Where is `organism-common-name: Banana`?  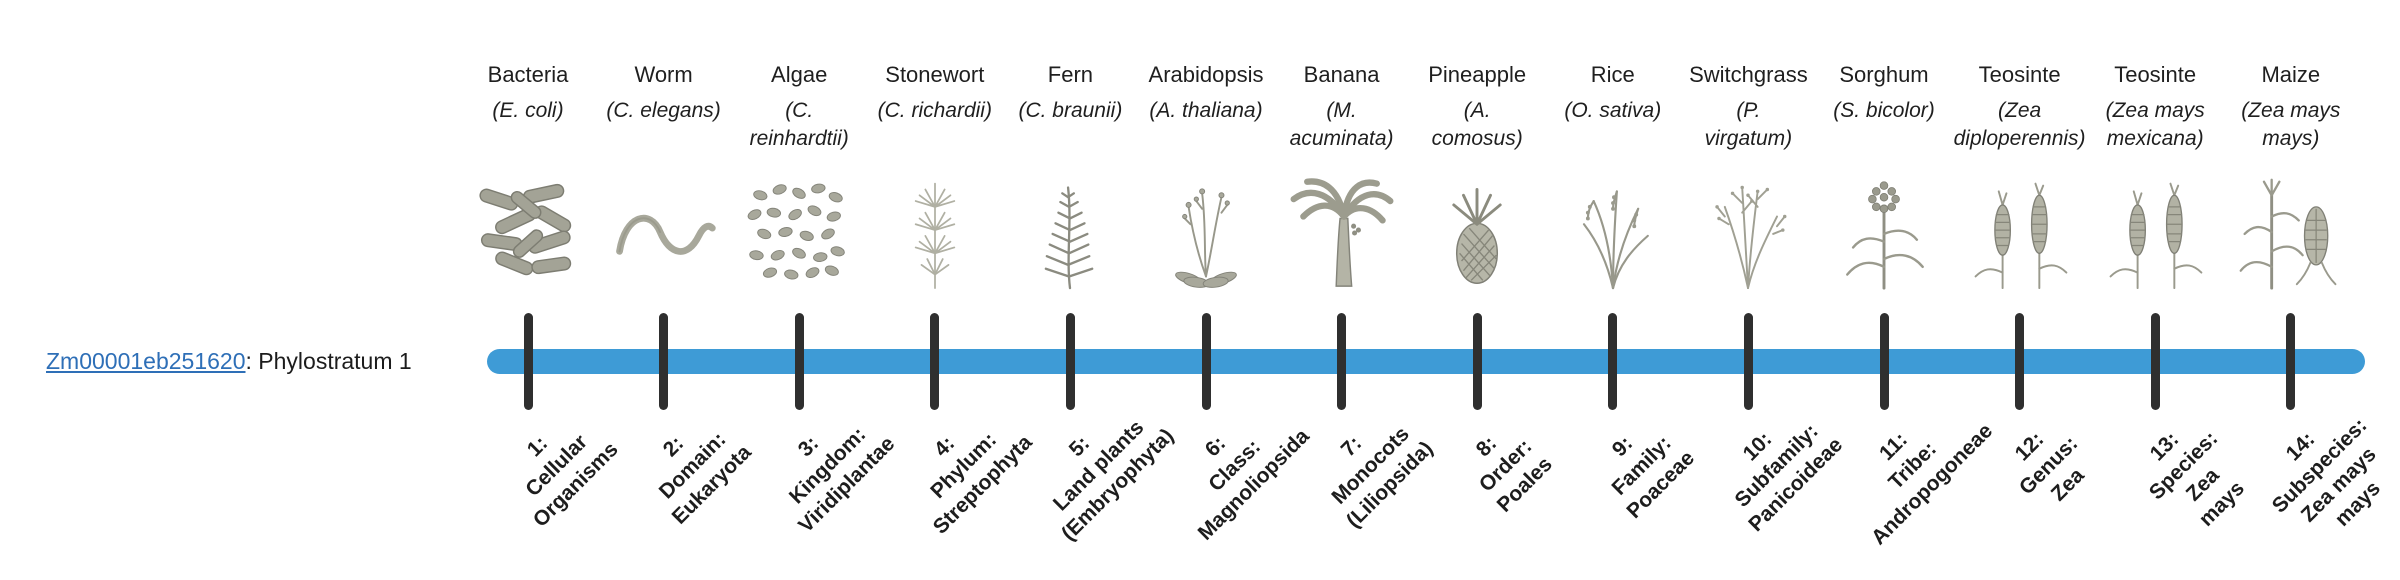 organism-common-name: Banana is located at coordinates (1341, 74).